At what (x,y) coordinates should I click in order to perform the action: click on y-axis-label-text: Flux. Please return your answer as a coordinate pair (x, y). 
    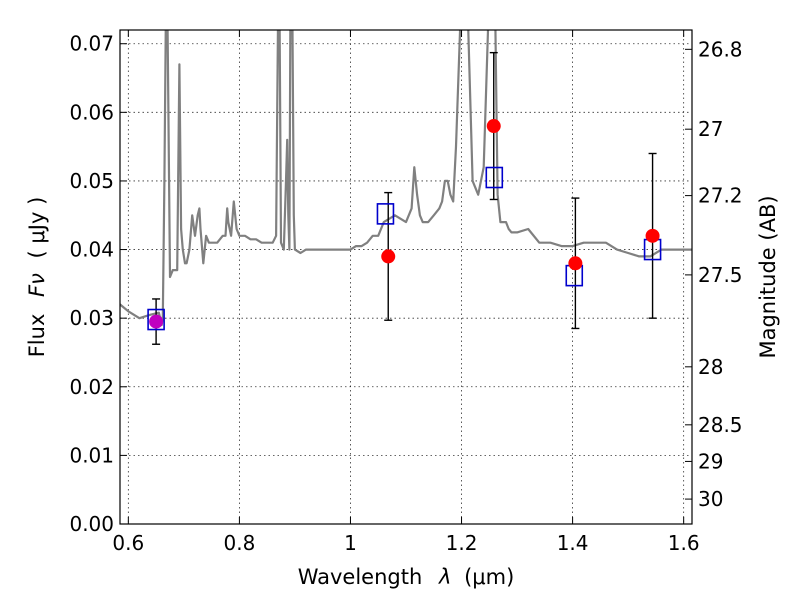
    Looking at the image, I should click on (37, 336).